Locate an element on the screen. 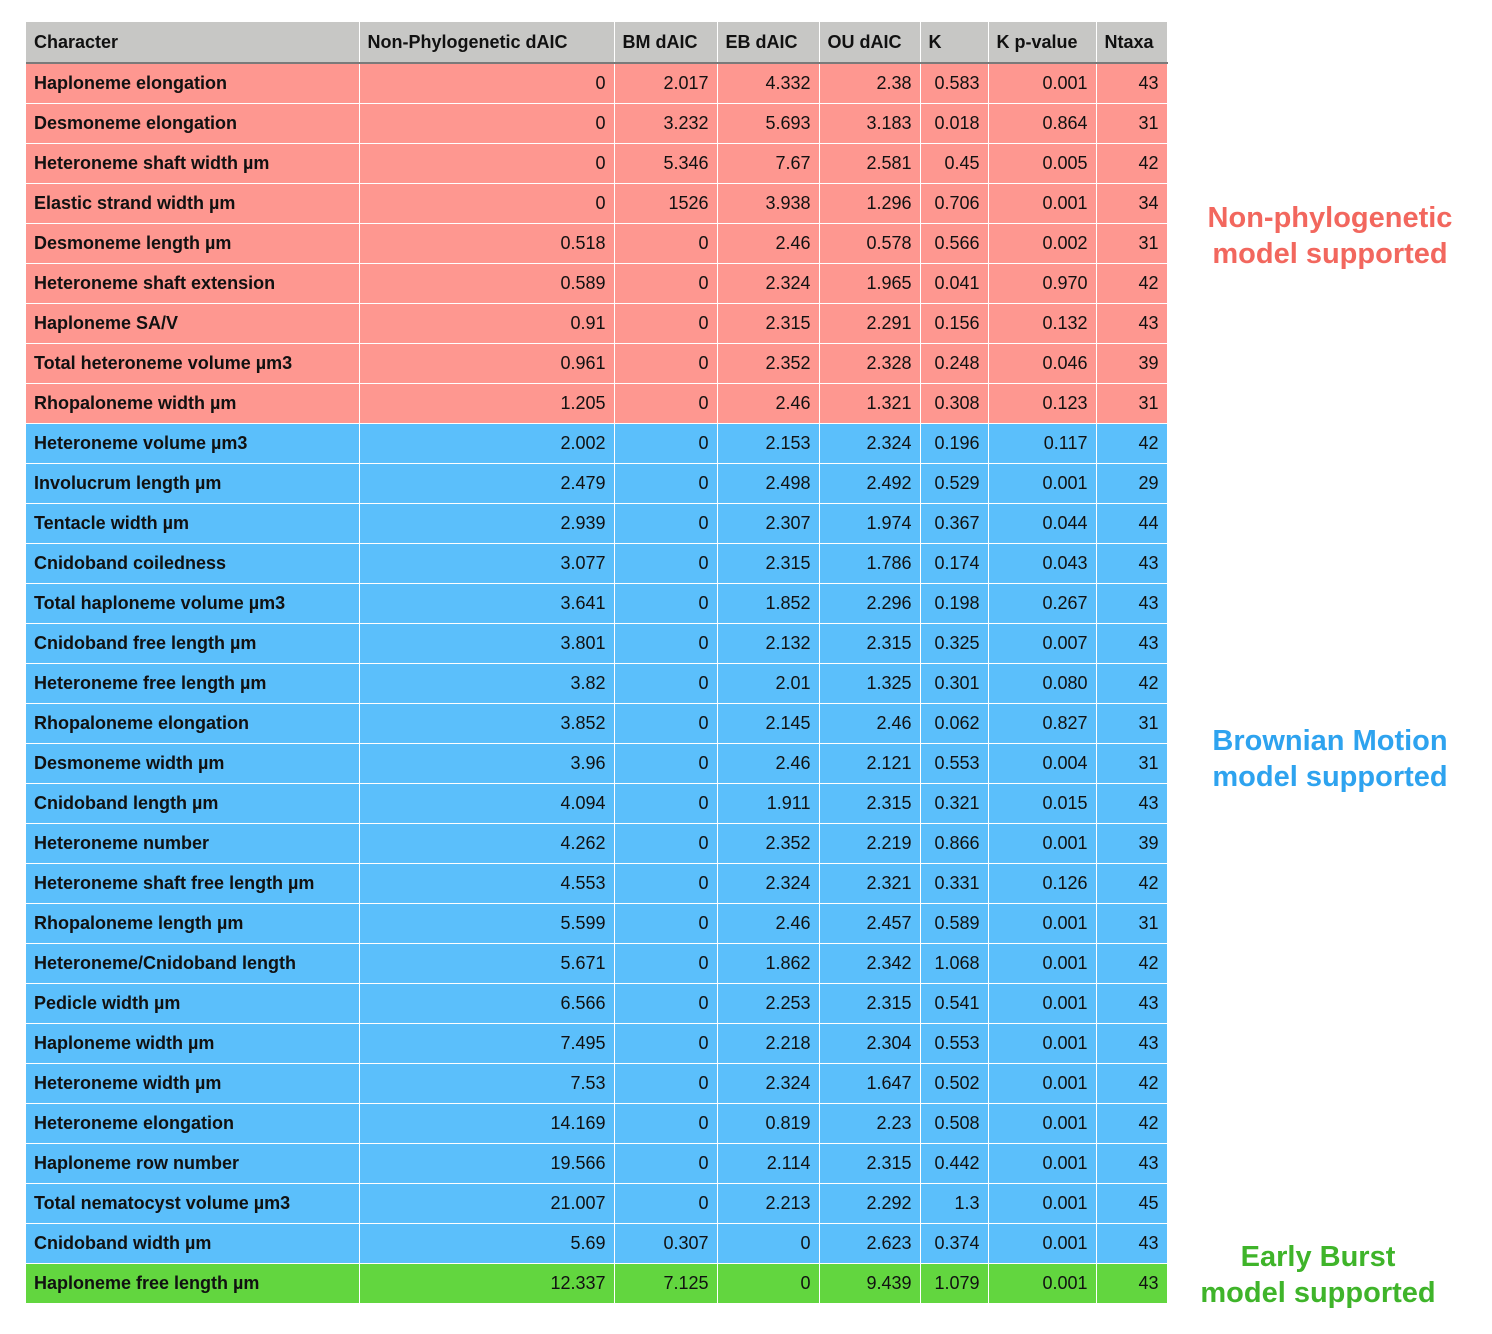 Image resolution: width=1492 pixels, height=1334 pixels. cell-k: 0.062 is located at coordinates (954, 723).